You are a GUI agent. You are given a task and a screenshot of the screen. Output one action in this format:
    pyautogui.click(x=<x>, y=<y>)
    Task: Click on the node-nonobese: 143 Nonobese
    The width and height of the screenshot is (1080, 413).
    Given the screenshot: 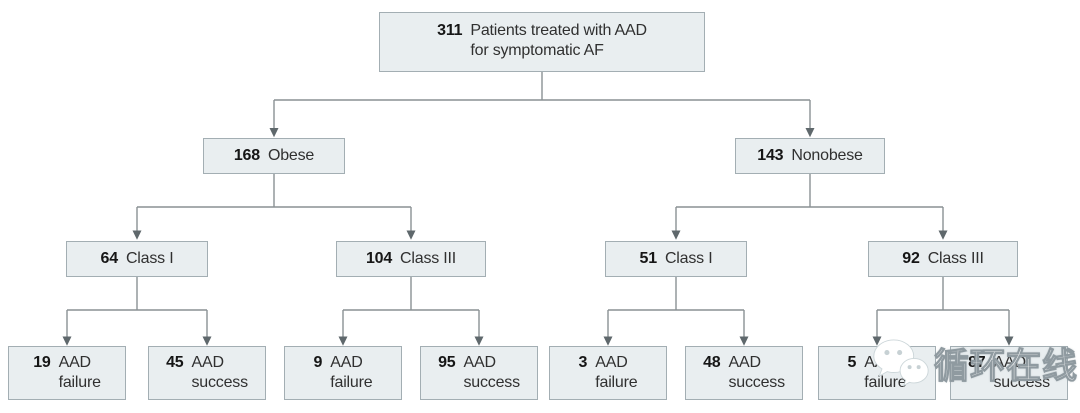 What is the action you would take?
    pyautogui.click(x=810, y=156)
    